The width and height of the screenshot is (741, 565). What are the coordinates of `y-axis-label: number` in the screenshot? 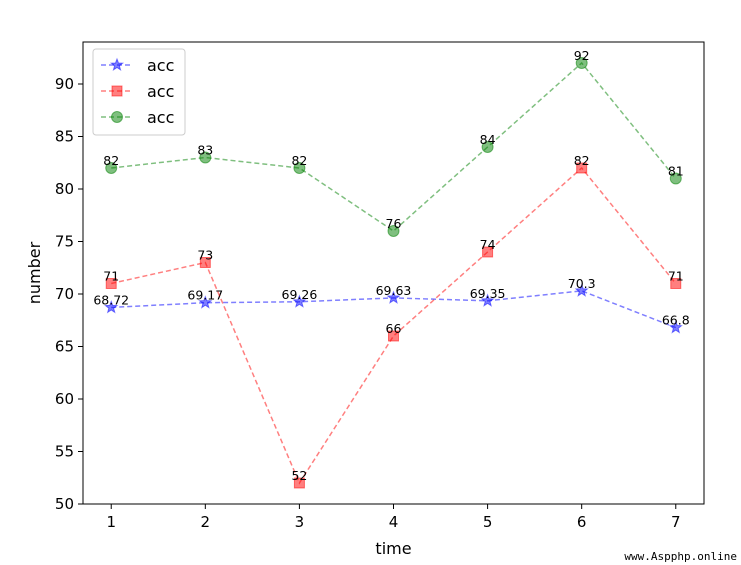 It's located at (34, 272).